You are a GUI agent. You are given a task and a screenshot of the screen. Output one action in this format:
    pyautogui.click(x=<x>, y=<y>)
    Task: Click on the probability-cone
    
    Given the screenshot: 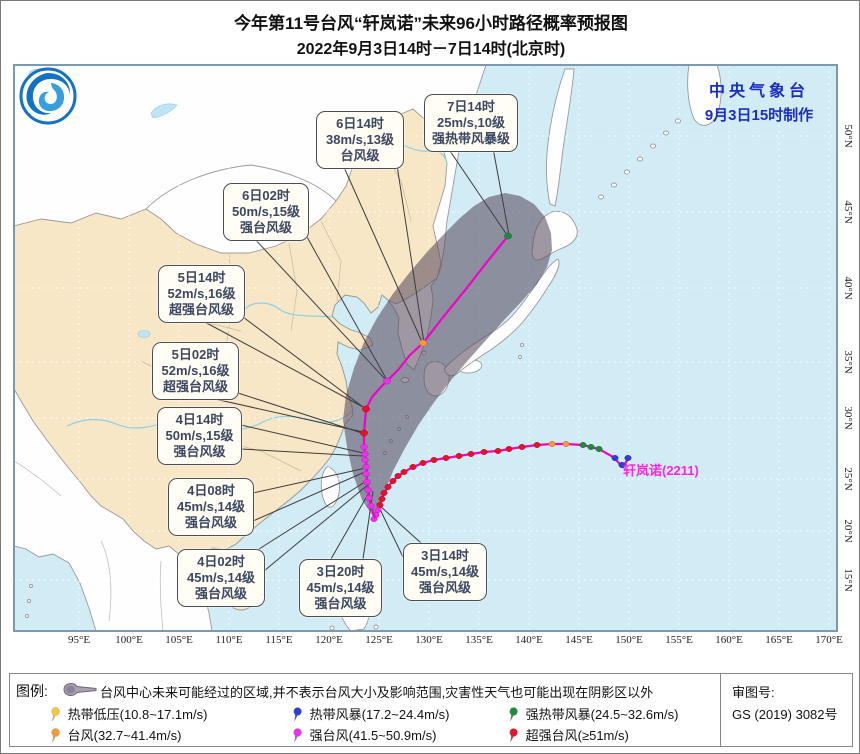 What is the action you would take?
    pyautogui.click(x=447, y=355)
    